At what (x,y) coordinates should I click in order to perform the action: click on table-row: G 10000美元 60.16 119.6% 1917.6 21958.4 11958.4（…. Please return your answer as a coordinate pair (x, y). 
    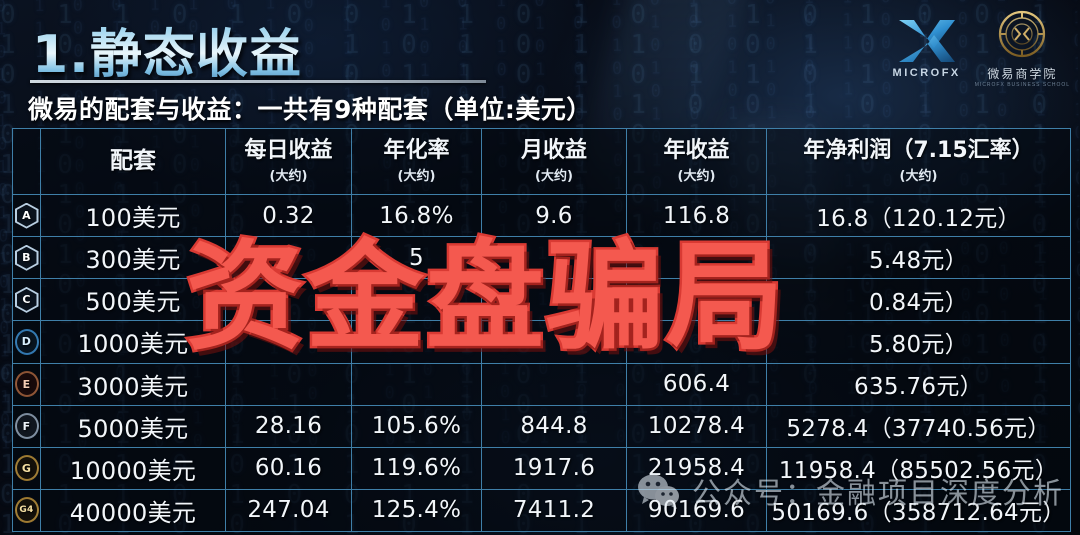
    Looking at the image, I should click on (541, 468).